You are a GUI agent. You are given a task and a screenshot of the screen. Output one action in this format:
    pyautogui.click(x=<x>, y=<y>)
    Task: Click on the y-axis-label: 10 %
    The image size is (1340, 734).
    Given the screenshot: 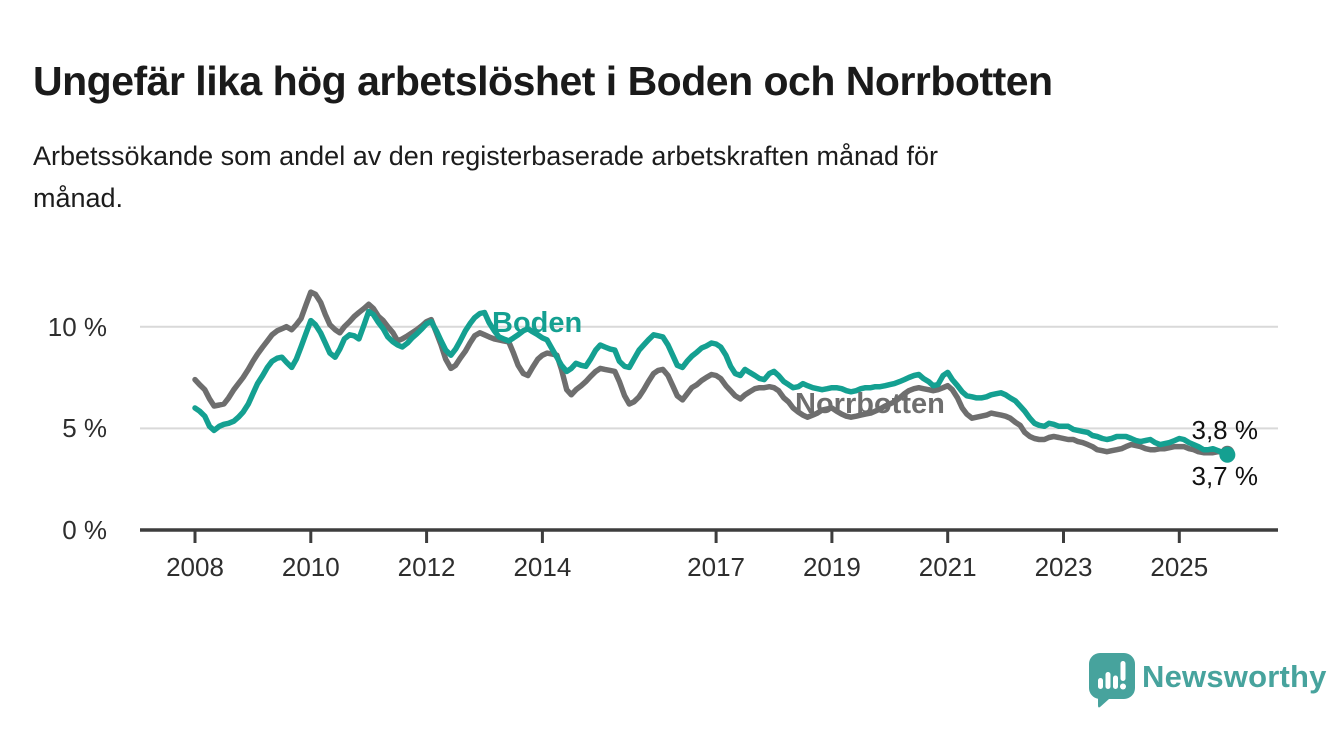 What is the action you would take?
    pyautogui.click(x=77, y=326)
    